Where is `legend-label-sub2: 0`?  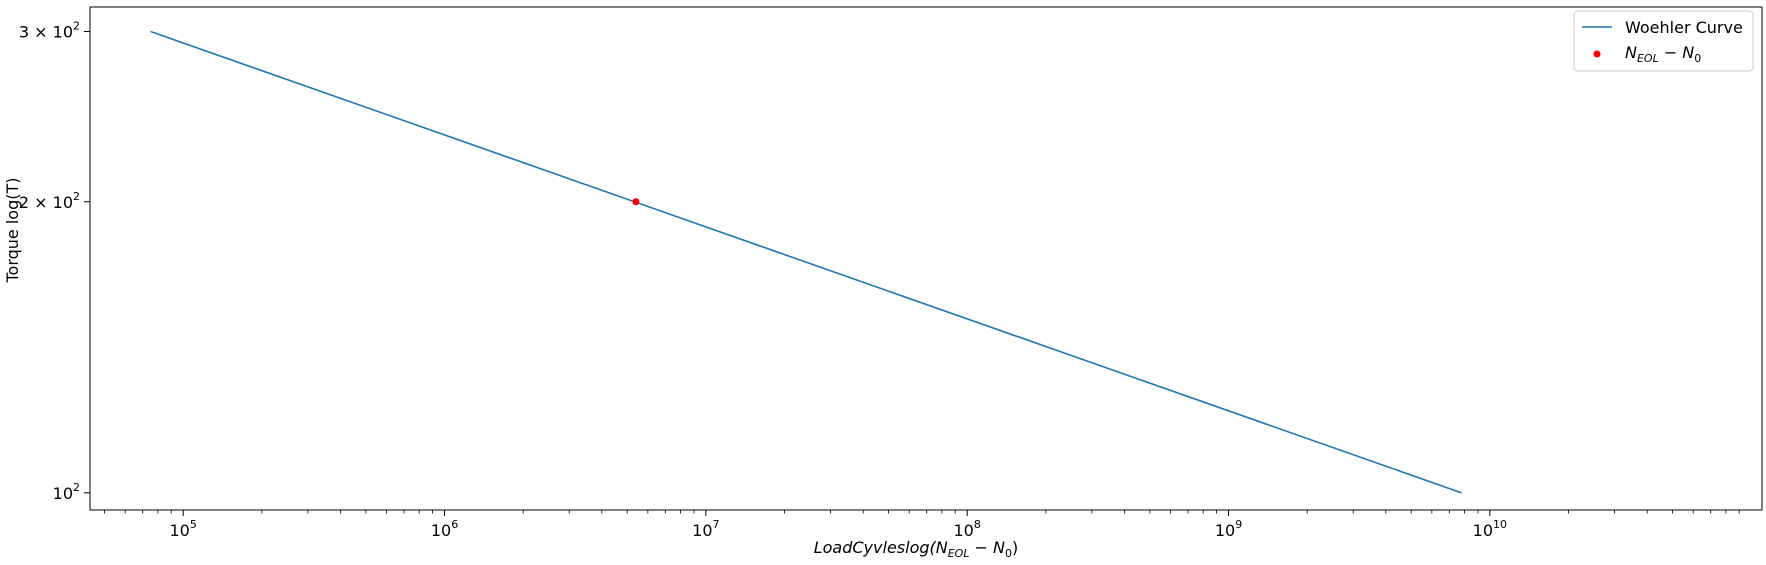
legend-label-sub2: 0 is located at coordinates (1697, 58).